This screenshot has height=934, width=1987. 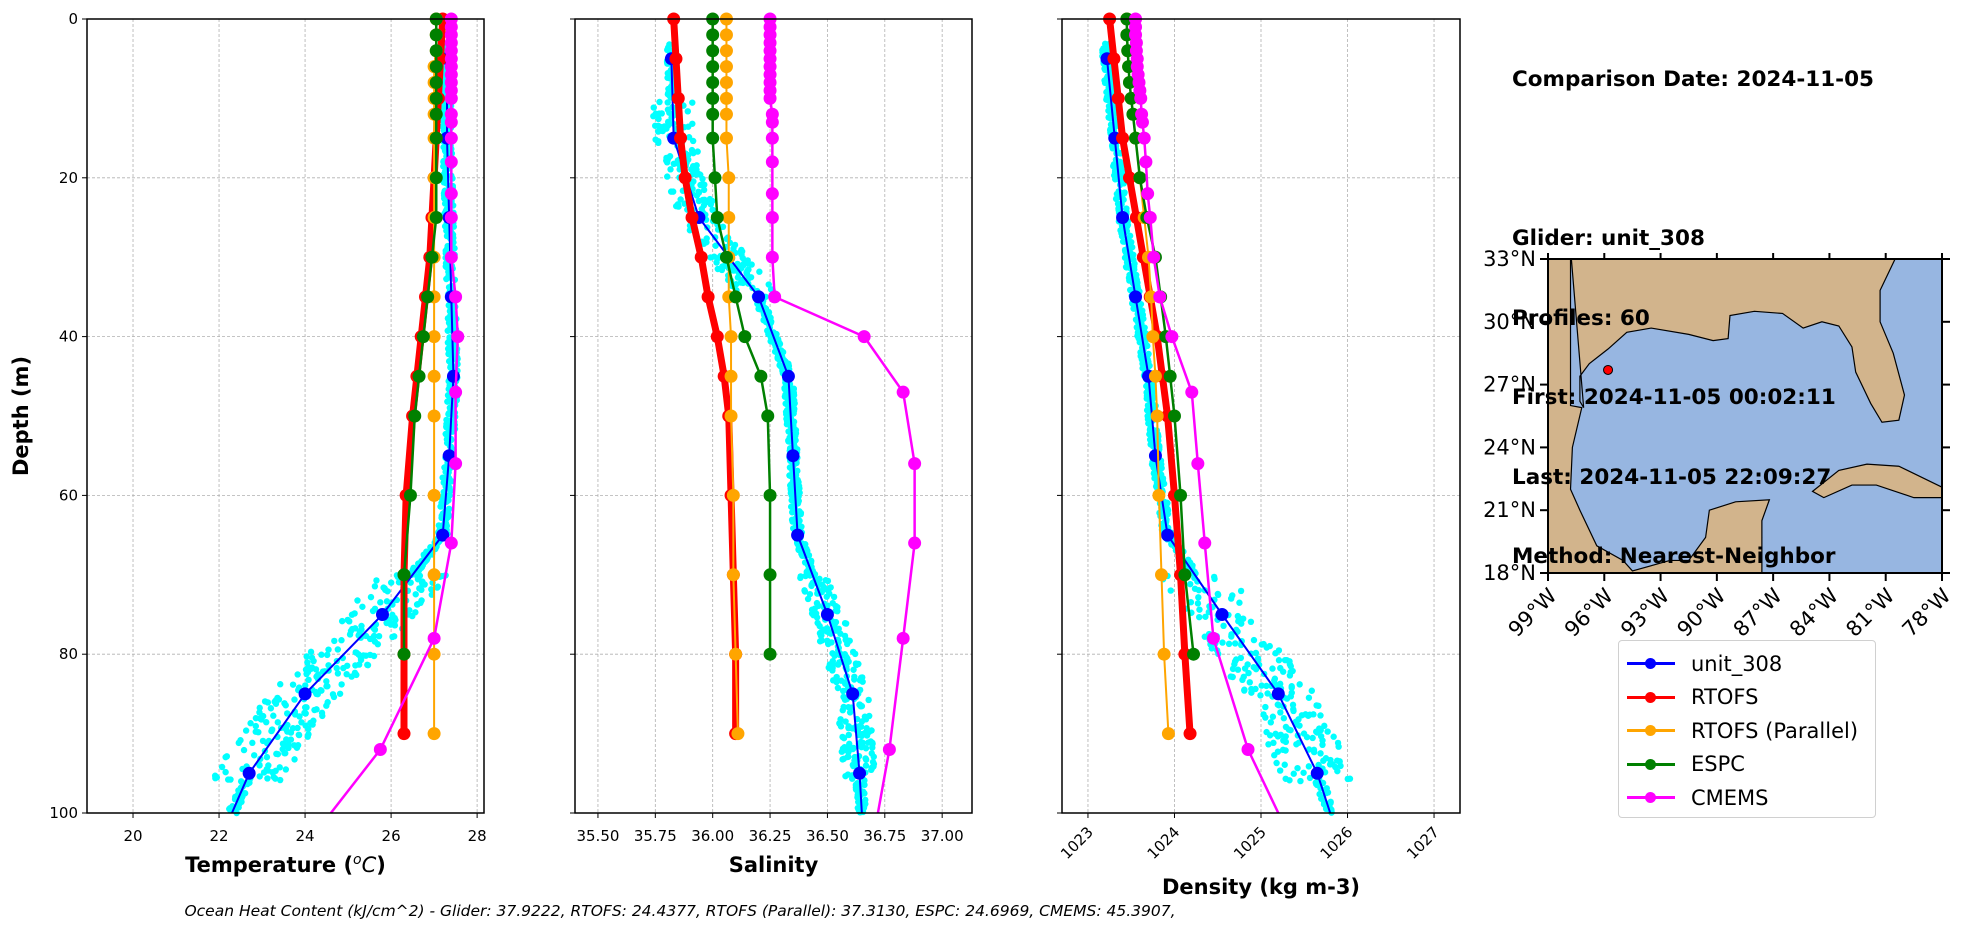 I want to click on glider-scatter, so click(x=336, y=428).